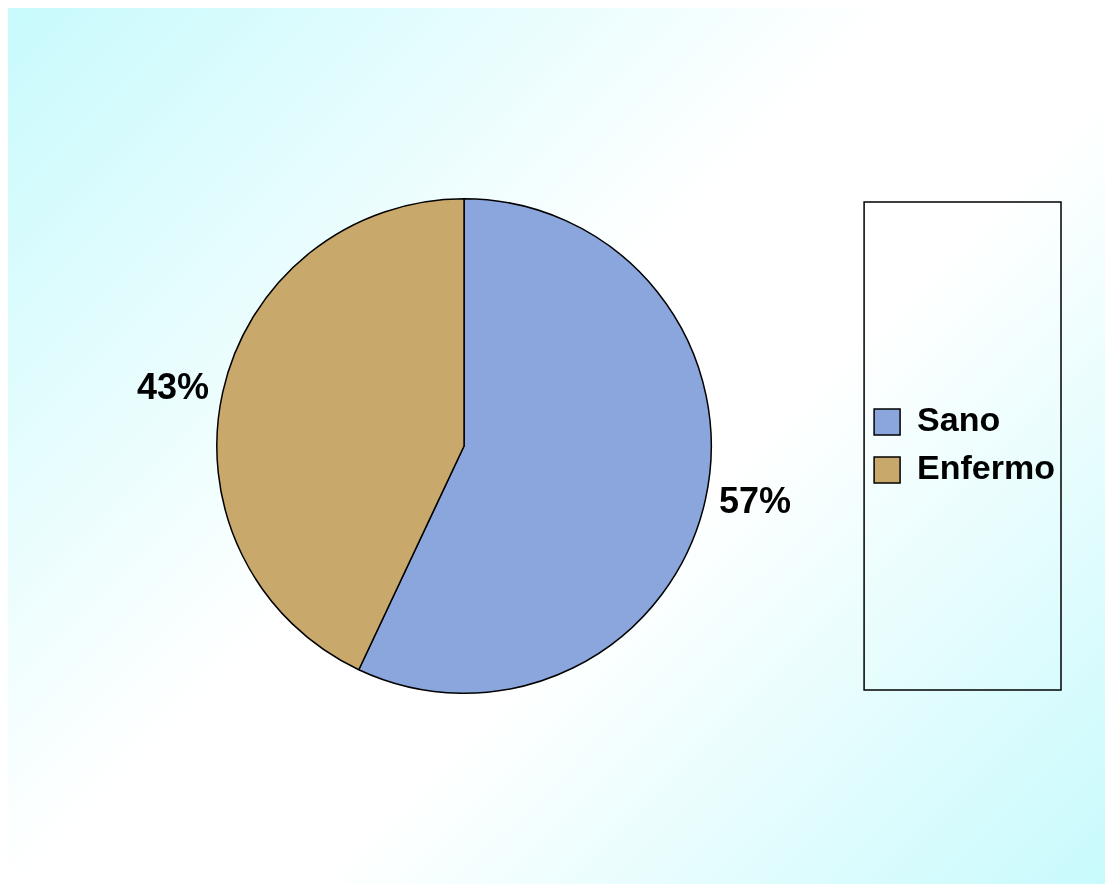 The width and height of the screenshot is (1113, 892). Describe the element at coordinates (755, 500) in the screenshot. I see `data-label: 57%` at that location.